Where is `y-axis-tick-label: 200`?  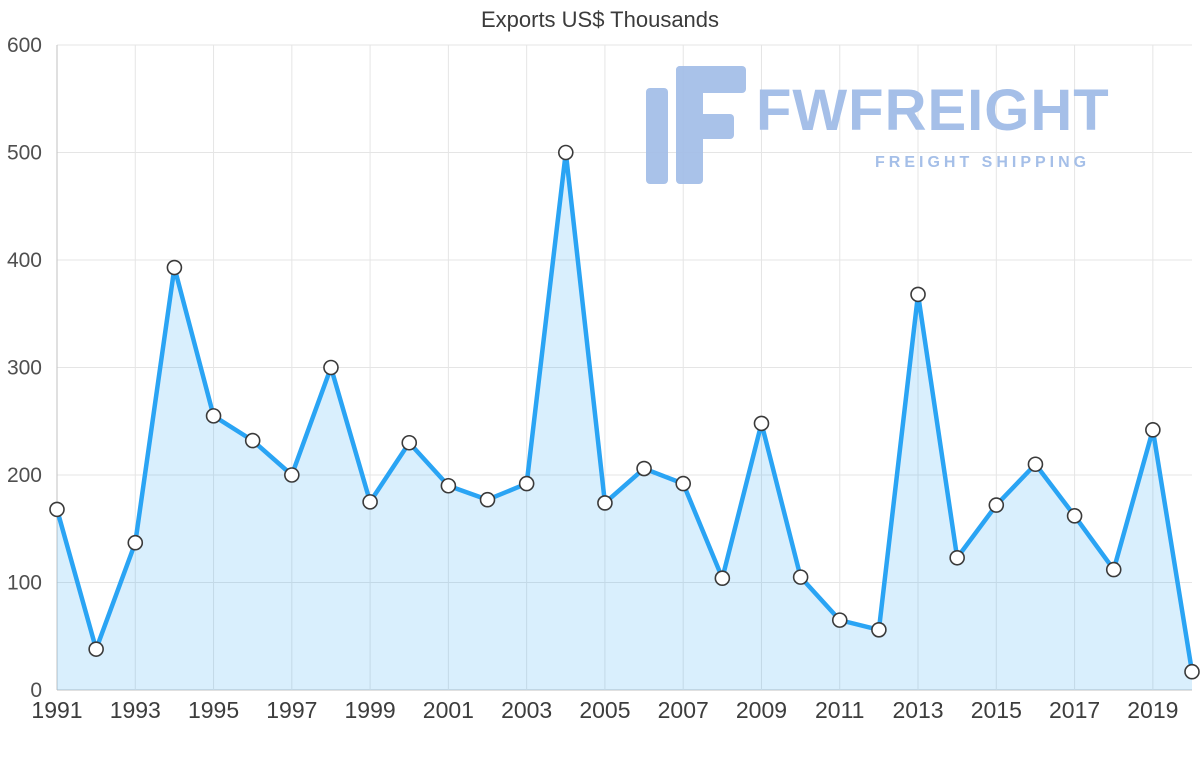
y-axis-tick-label: 200 is located at coordinates (24, 475).